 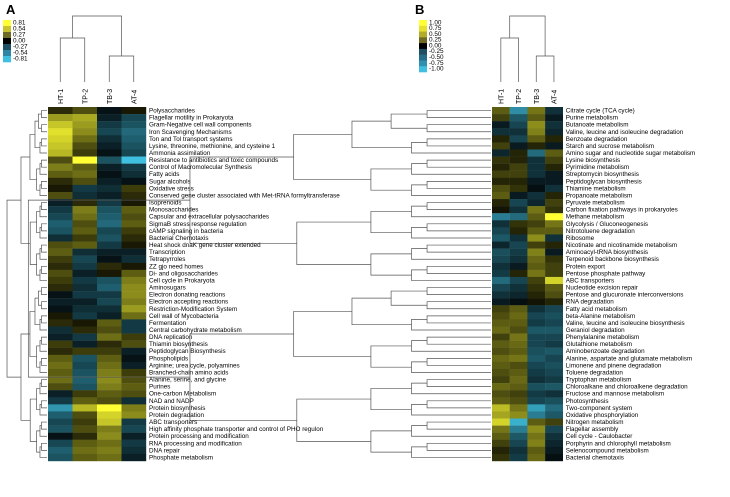 I want to click on row-label: Cell cycle in Prokaryota, so click(x=182, y=280).